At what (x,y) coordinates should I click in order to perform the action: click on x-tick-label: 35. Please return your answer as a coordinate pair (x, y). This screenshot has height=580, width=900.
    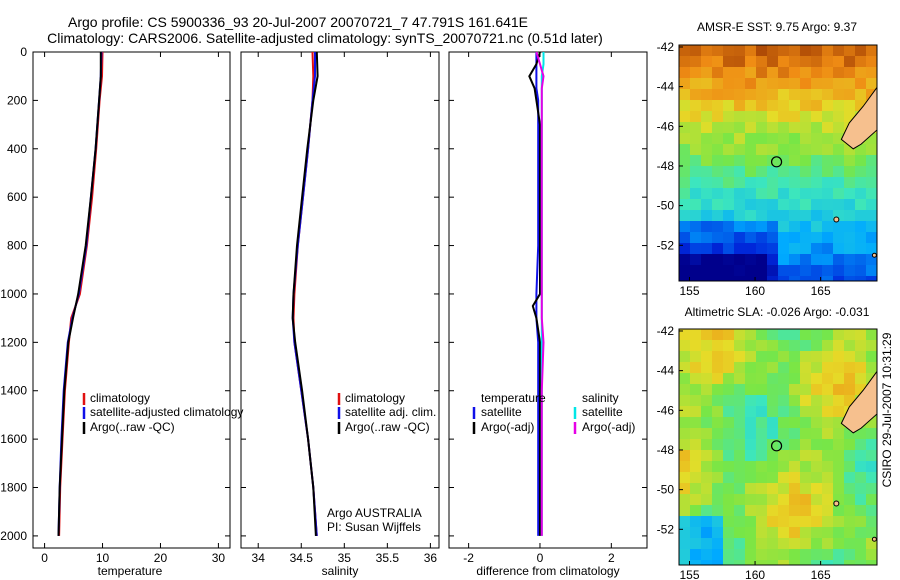
    Looking at the image, I should click on (345, 558).